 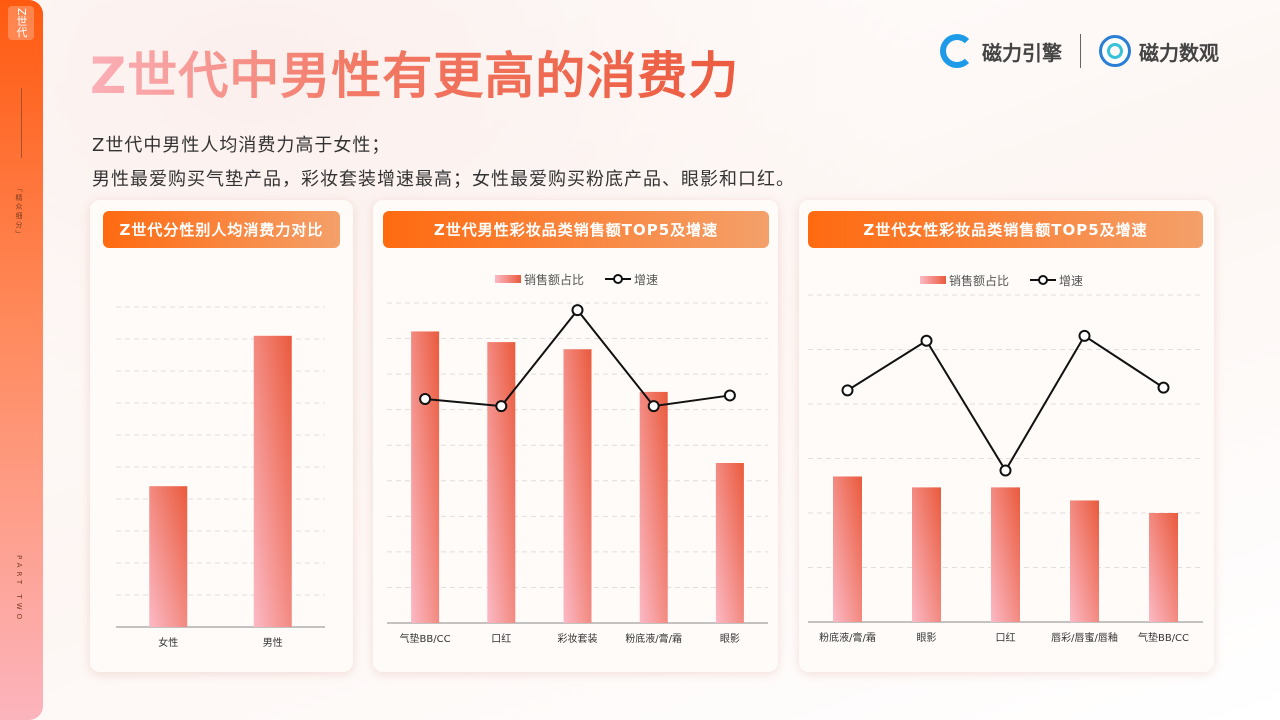 What do you see at coordinates (1005, 229) in the screenshot?
I see `chart-title: Z世代女性彩妆品类销售额TOP5及增速` at bounding box center [1005, 229].